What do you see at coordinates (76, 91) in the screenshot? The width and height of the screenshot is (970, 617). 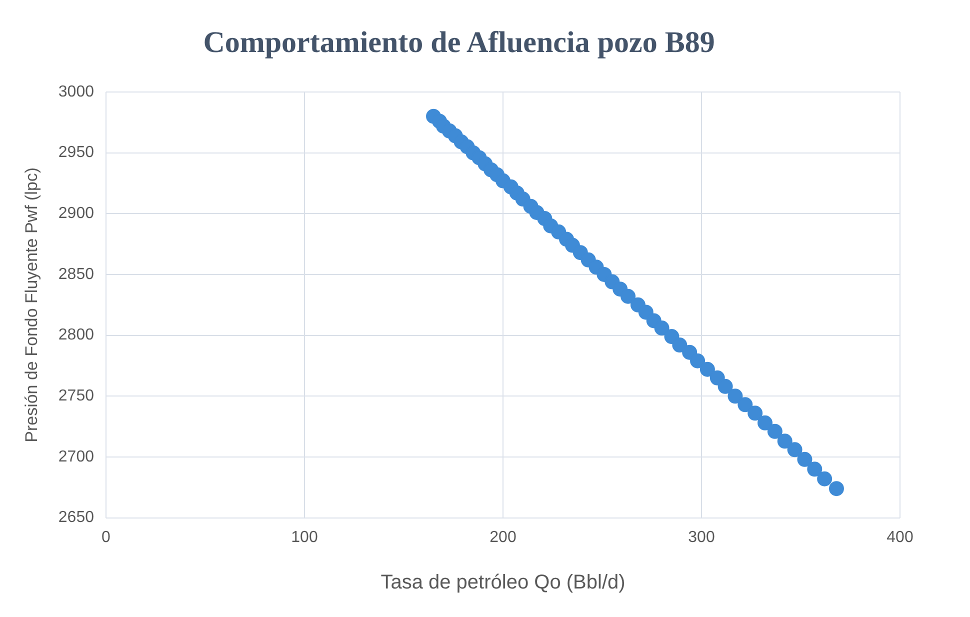 I see `y-tick-label: 3000` at bounding box center [76, 91].